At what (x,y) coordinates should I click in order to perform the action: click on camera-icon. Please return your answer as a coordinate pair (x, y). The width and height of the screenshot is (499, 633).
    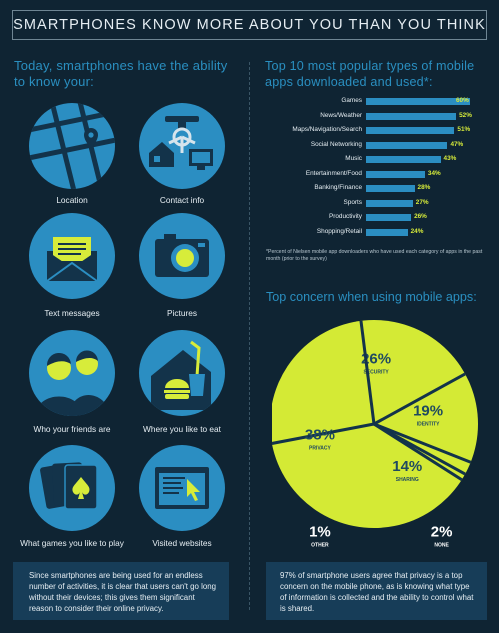
    Looking at the image, I should click on (182, 256).